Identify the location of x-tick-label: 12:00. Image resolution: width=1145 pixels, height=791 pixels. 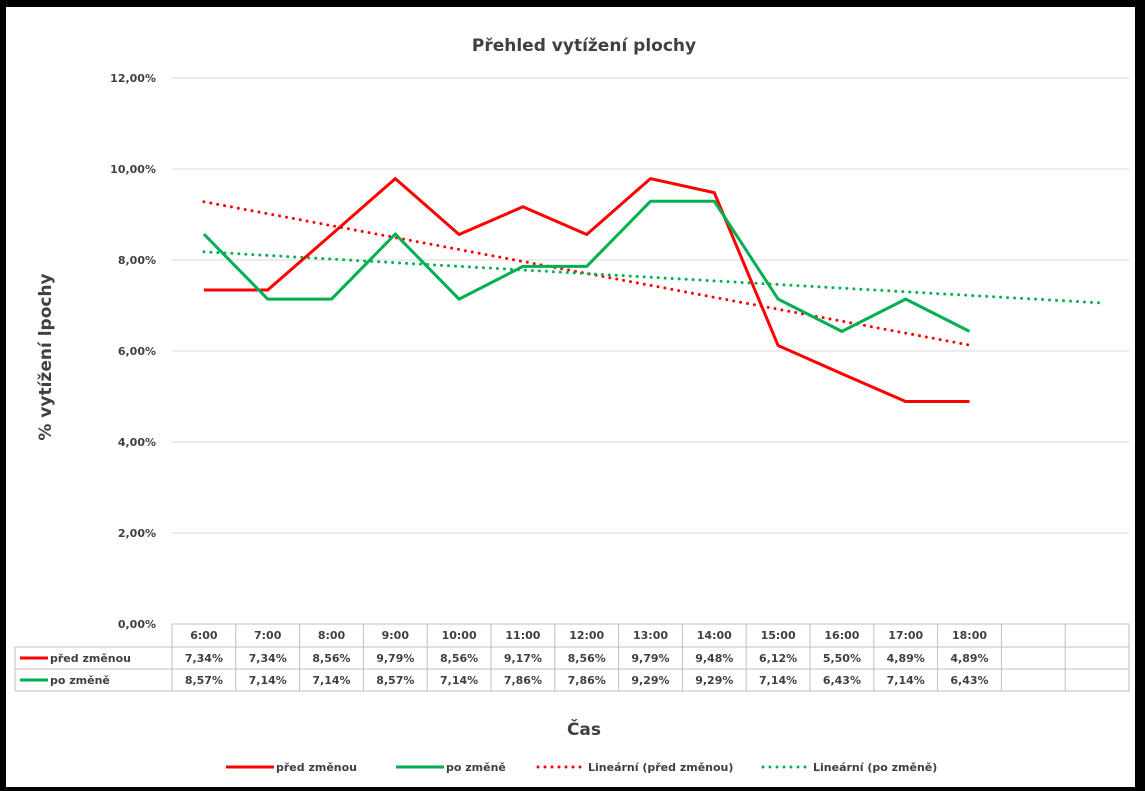
(586, 635).